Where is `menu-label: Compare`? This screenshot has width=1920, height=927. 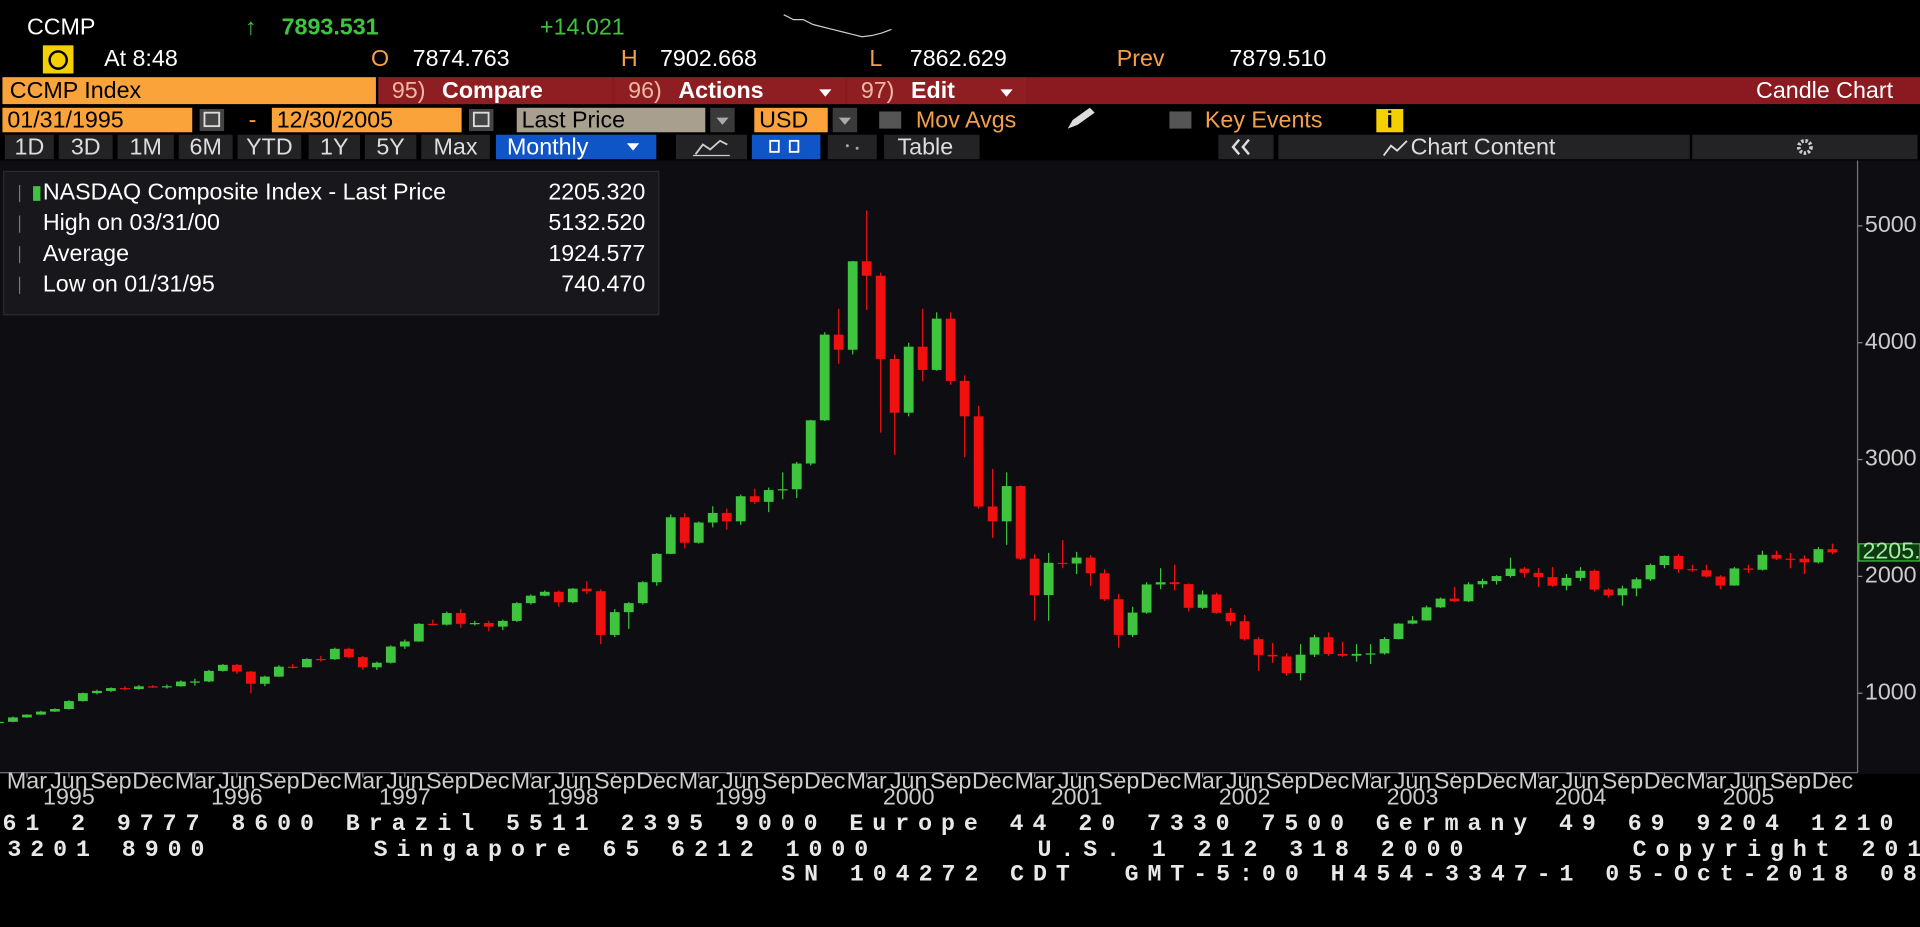 menu-label: Compare is located at coordinates (492, 90).